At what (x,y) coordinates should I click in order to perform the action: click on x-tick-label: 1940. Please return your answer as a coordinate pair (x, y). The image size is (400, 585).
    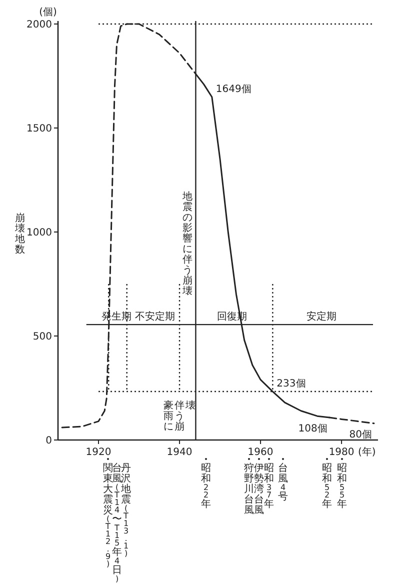
    Looking at the image, I should click on (179, 452).